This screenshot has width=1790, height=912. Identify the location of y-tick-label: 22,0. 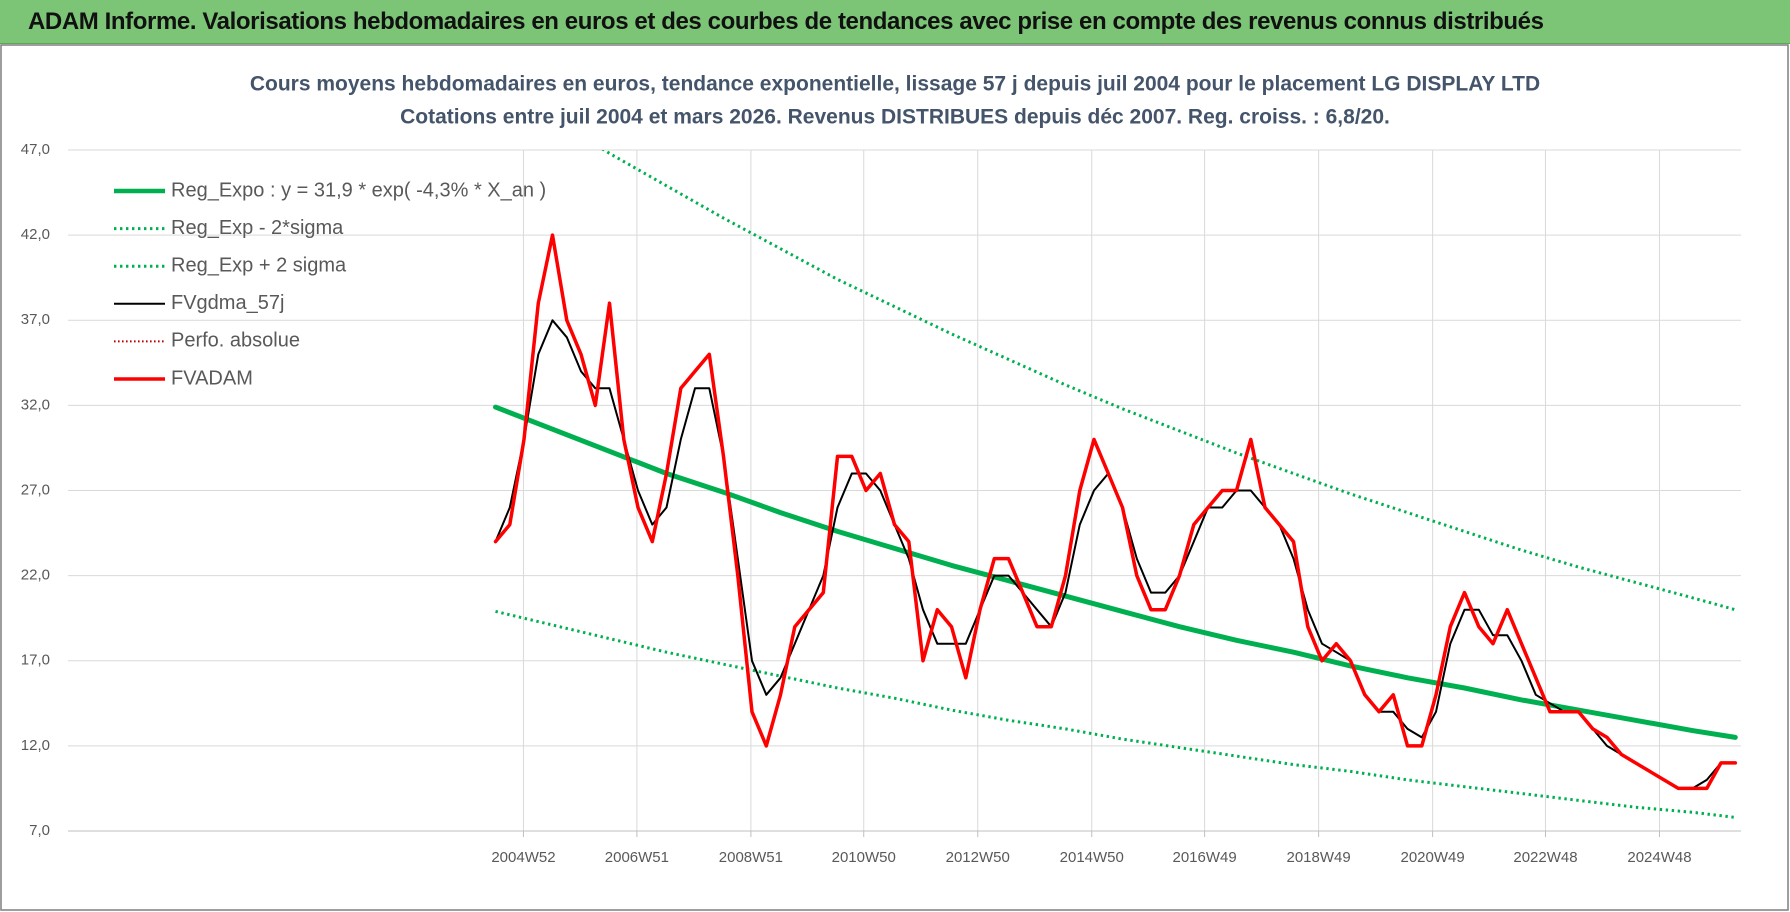
(35, 575).